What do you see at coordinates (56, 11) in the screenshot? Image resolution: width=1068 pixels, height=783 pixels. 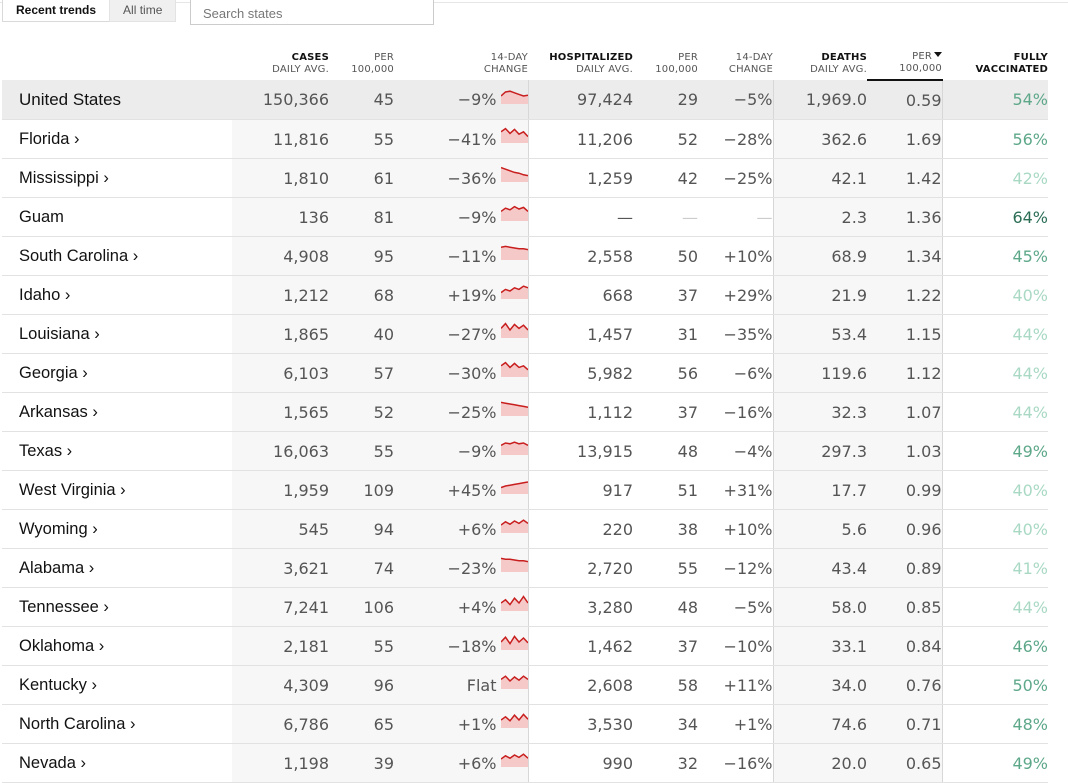 I see `tab-recent-trends: Recent trends` at bounding box center [56, 11].